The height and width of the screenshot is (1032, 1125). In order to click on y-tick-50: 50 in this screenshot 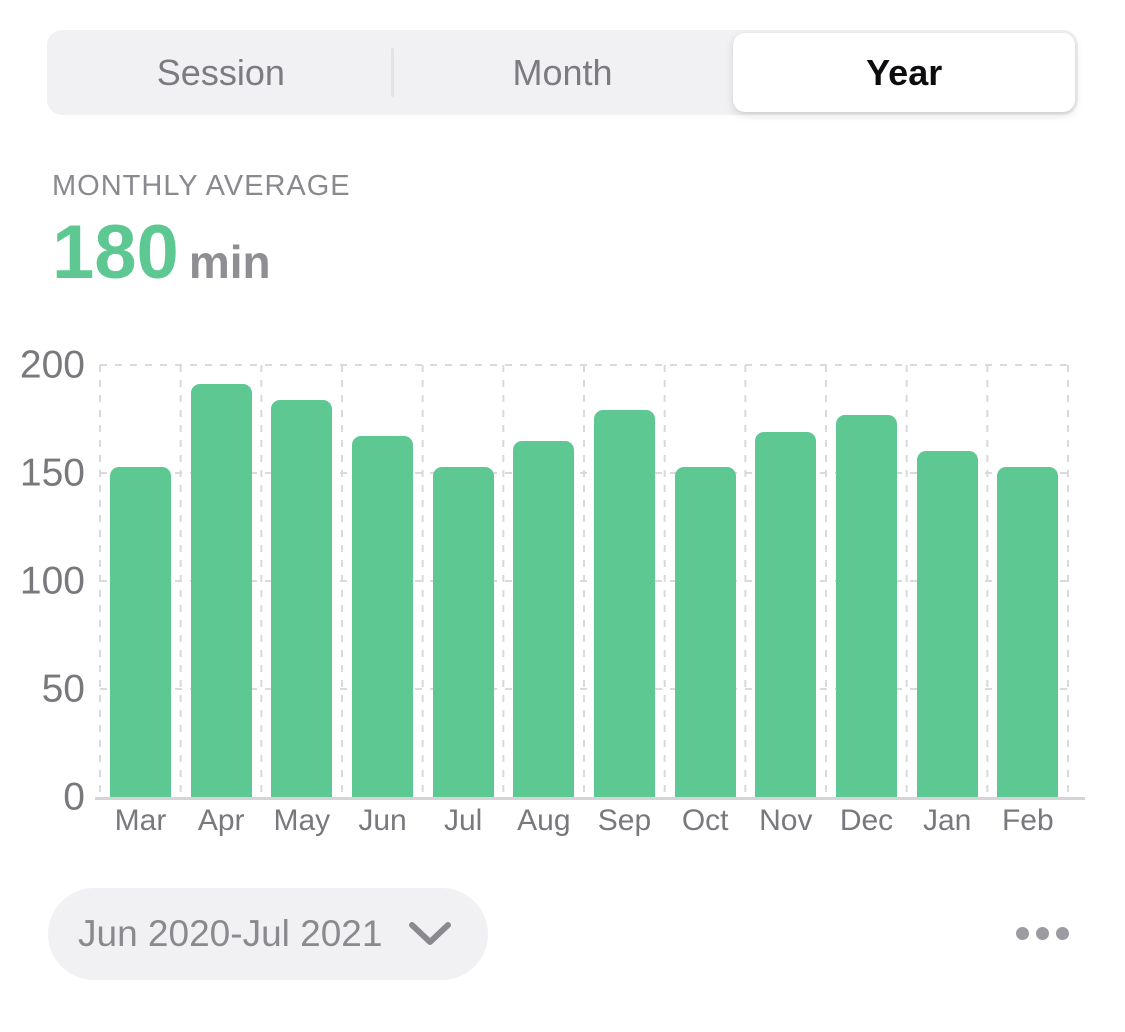, I will do `click(63, 689)`.